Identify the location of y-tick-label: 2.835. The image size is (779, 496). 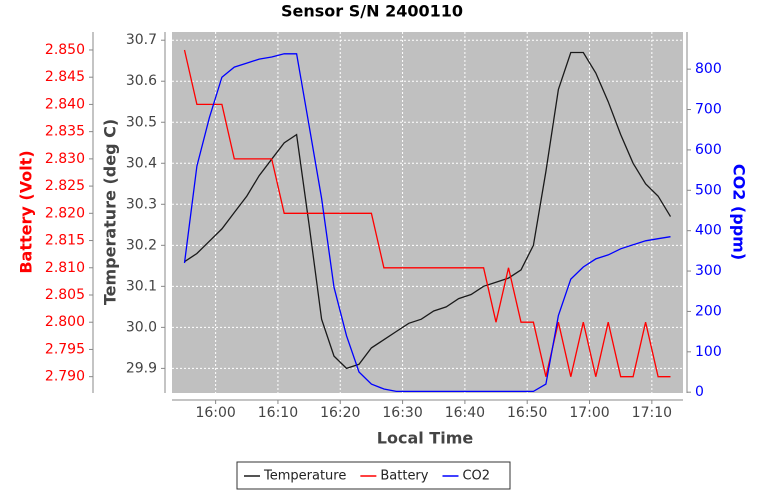
(65, 132).